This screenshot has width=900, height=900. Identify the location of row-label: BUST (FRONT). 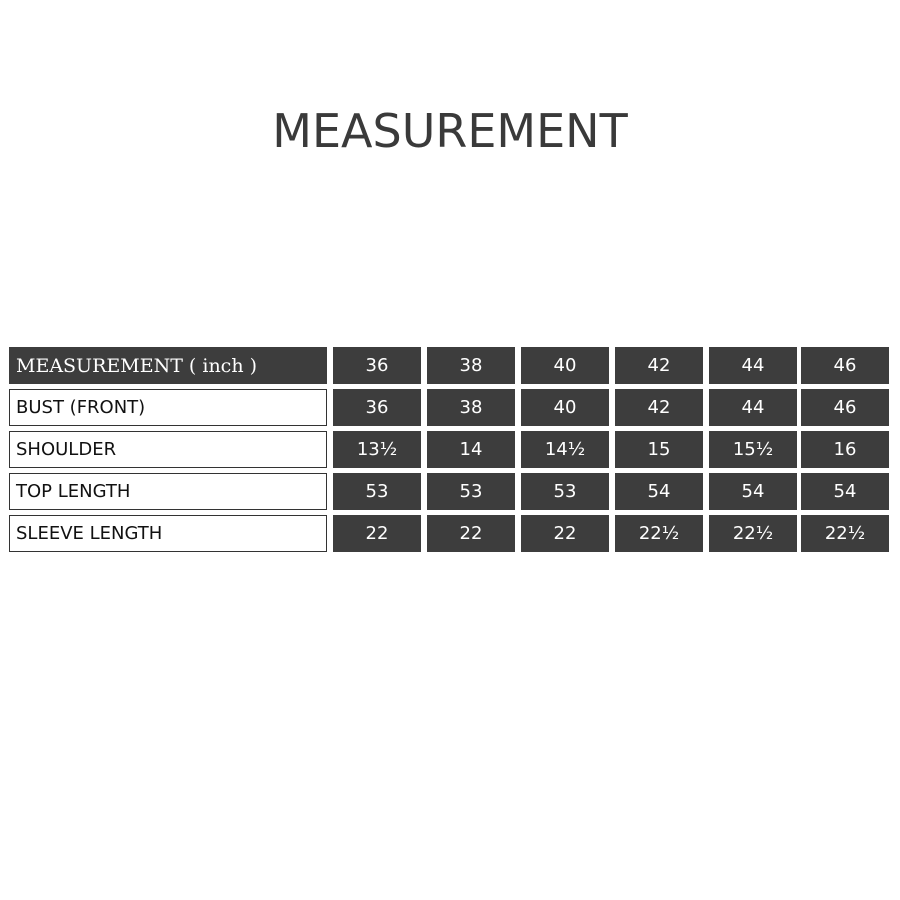
(168, 407).